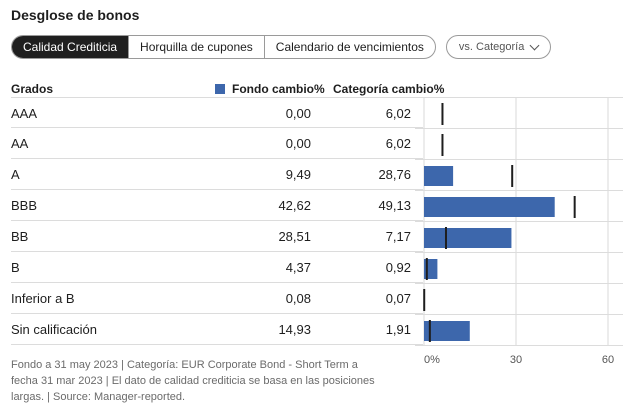 This screenshot has height=409, width=623. I want to click on category-value: 0,07, so click(398, 298).